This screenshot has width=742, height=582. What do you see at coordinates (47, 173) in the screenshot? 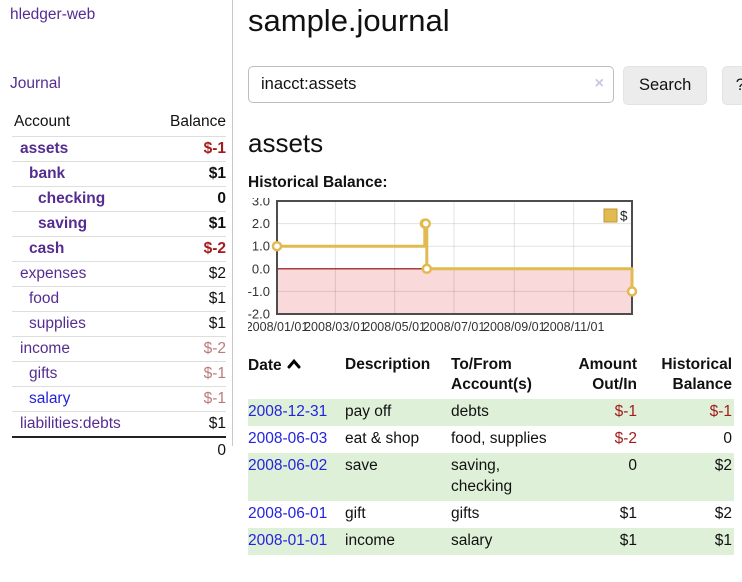
I see `account-link: bank` at bounding box center [47, 173].